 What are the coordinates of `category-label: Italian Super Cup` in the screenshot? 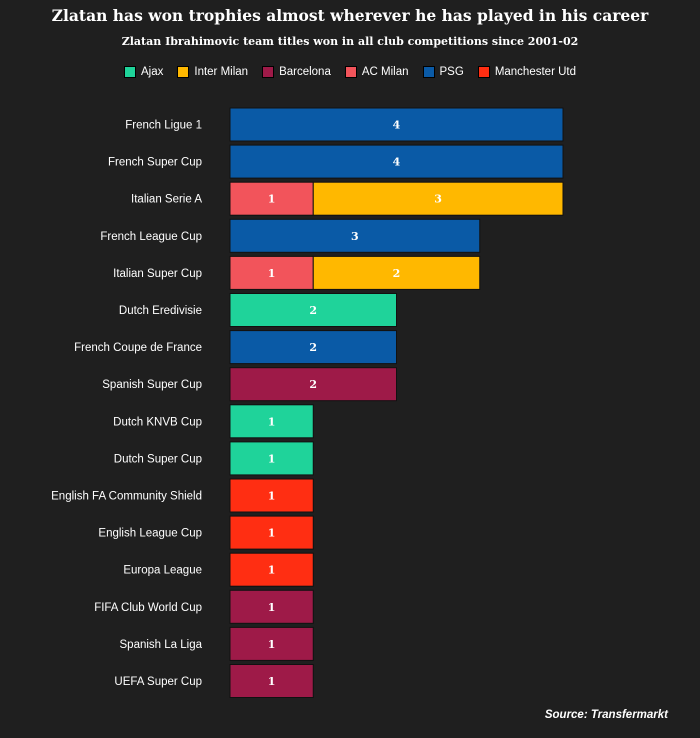 It's located at (157, 274).